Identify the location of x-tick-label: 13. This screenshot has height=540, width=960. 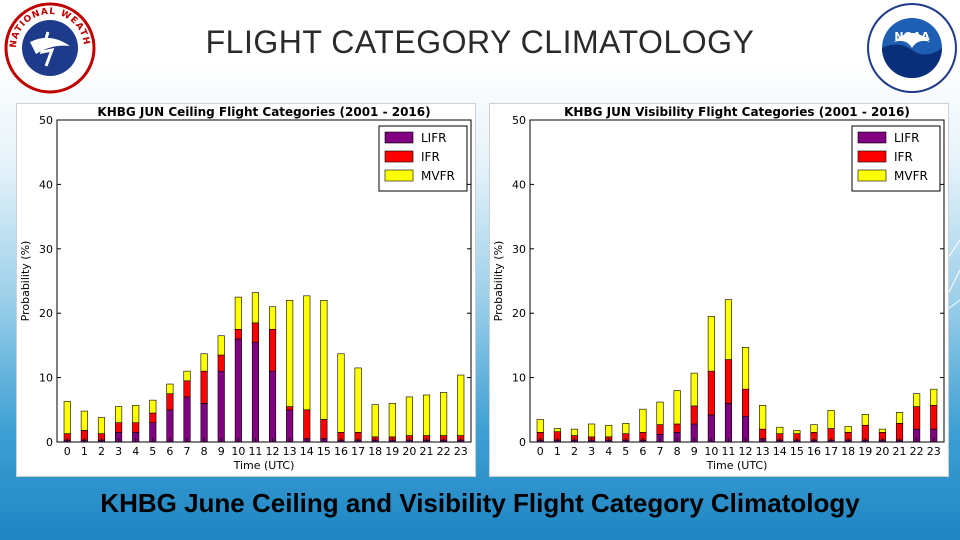
(290, 451).